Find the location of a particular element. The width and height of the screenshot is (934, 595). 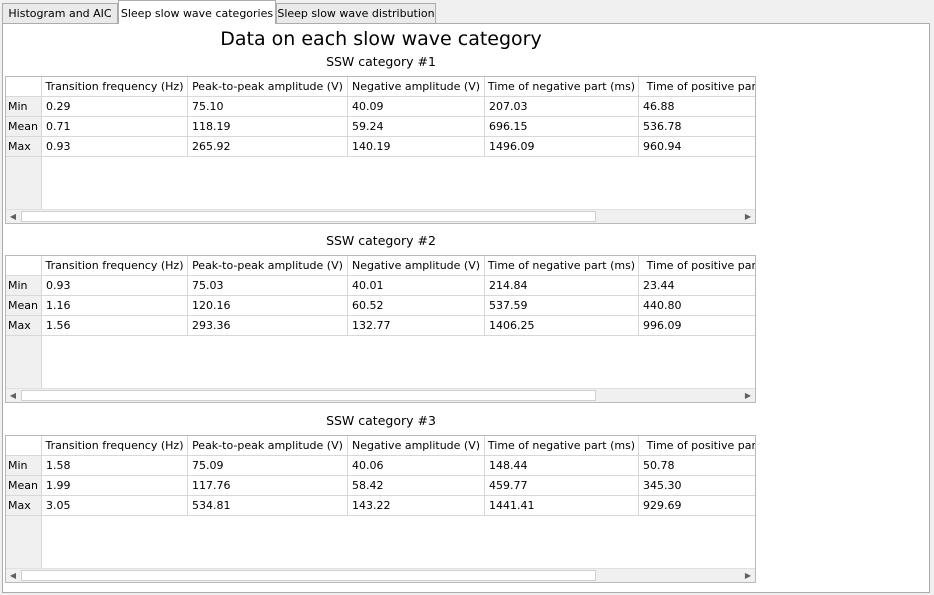

table-cell: 696.15 is located at coordinates (562, 127).